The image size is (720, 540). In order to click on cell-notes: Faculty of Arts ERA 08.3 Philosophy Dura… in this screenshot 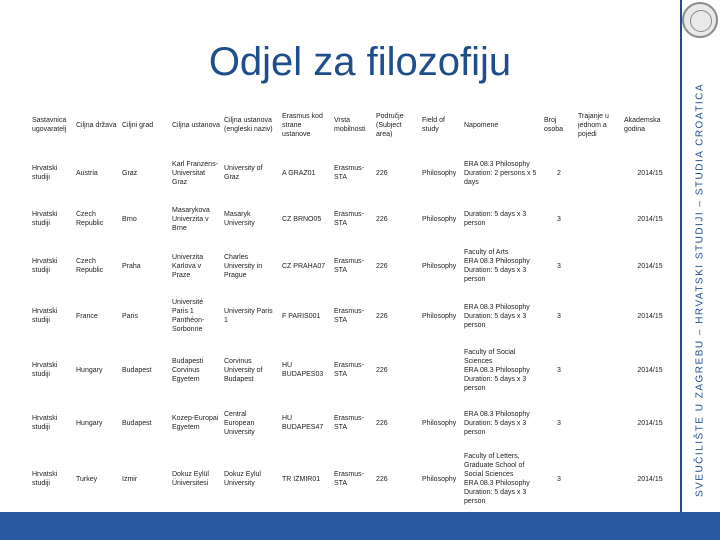, I will do `click(502, 266)`.